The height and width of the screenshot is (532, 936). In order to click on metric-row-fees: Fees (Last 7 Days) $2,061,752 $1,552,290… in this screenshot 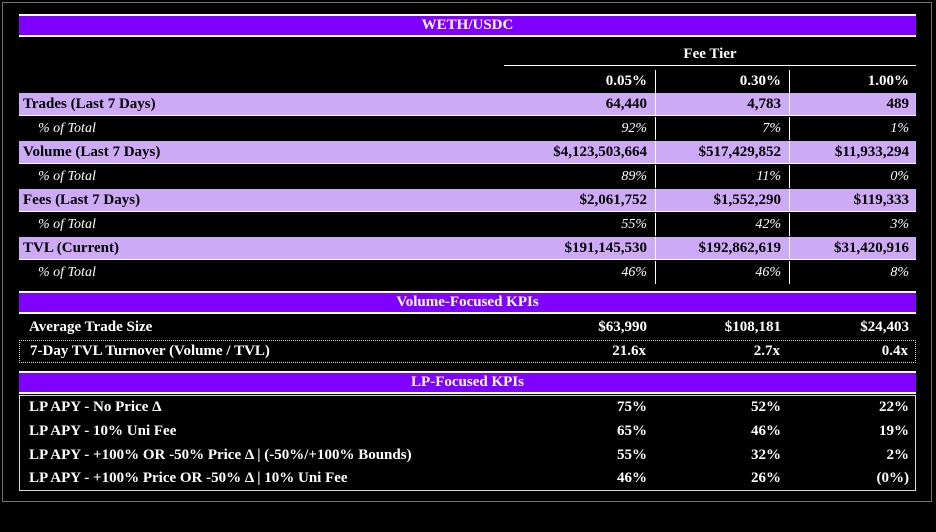, I will do `click(467, 200)`.